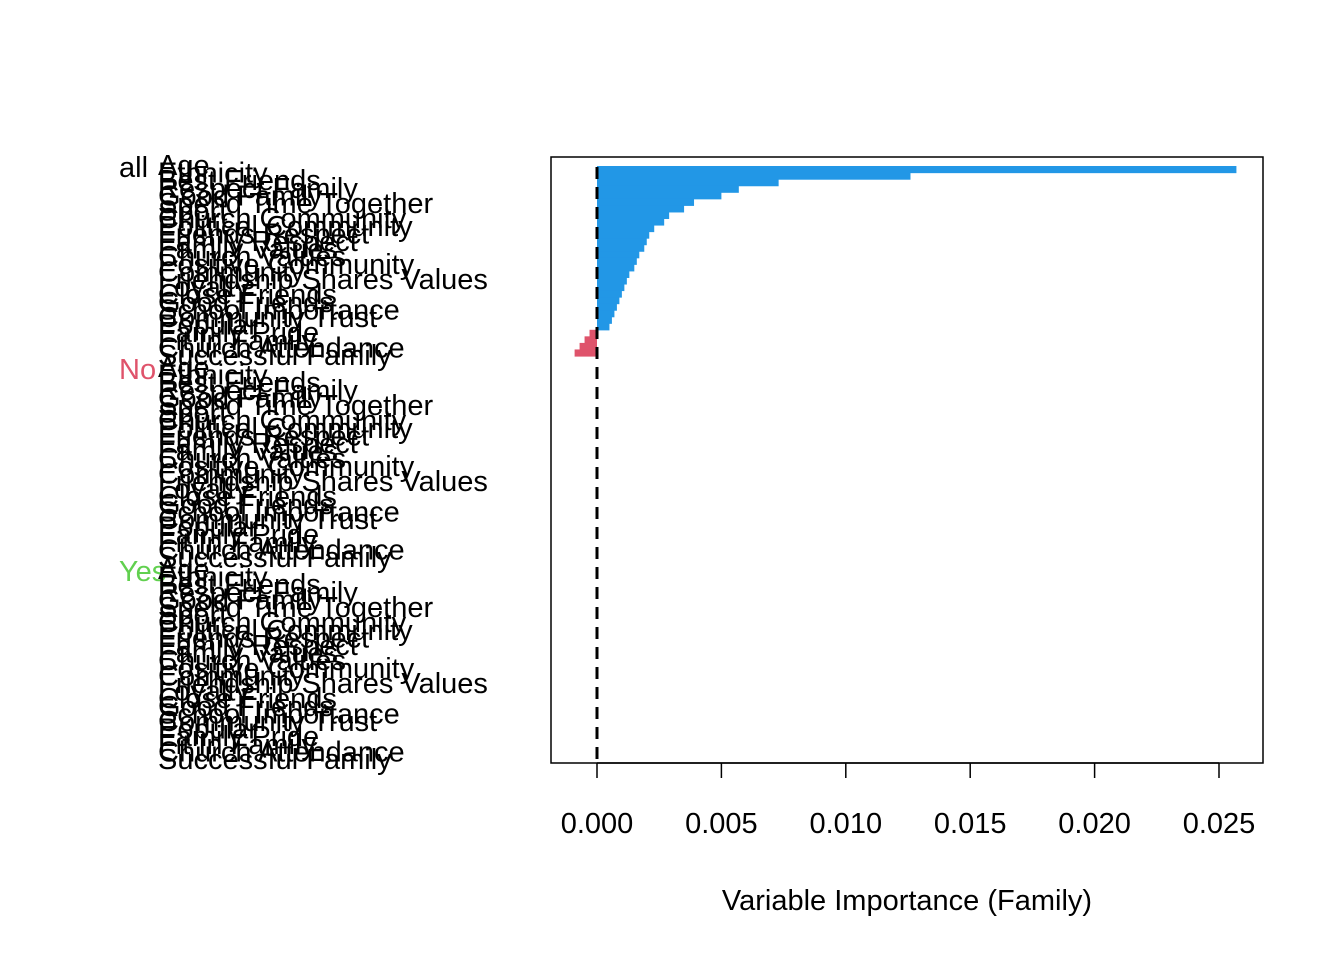 Image resolution: width=1344 pixels, height=960 pixels. I want to click on x-tick-label: 0.005, so click(721, 824).